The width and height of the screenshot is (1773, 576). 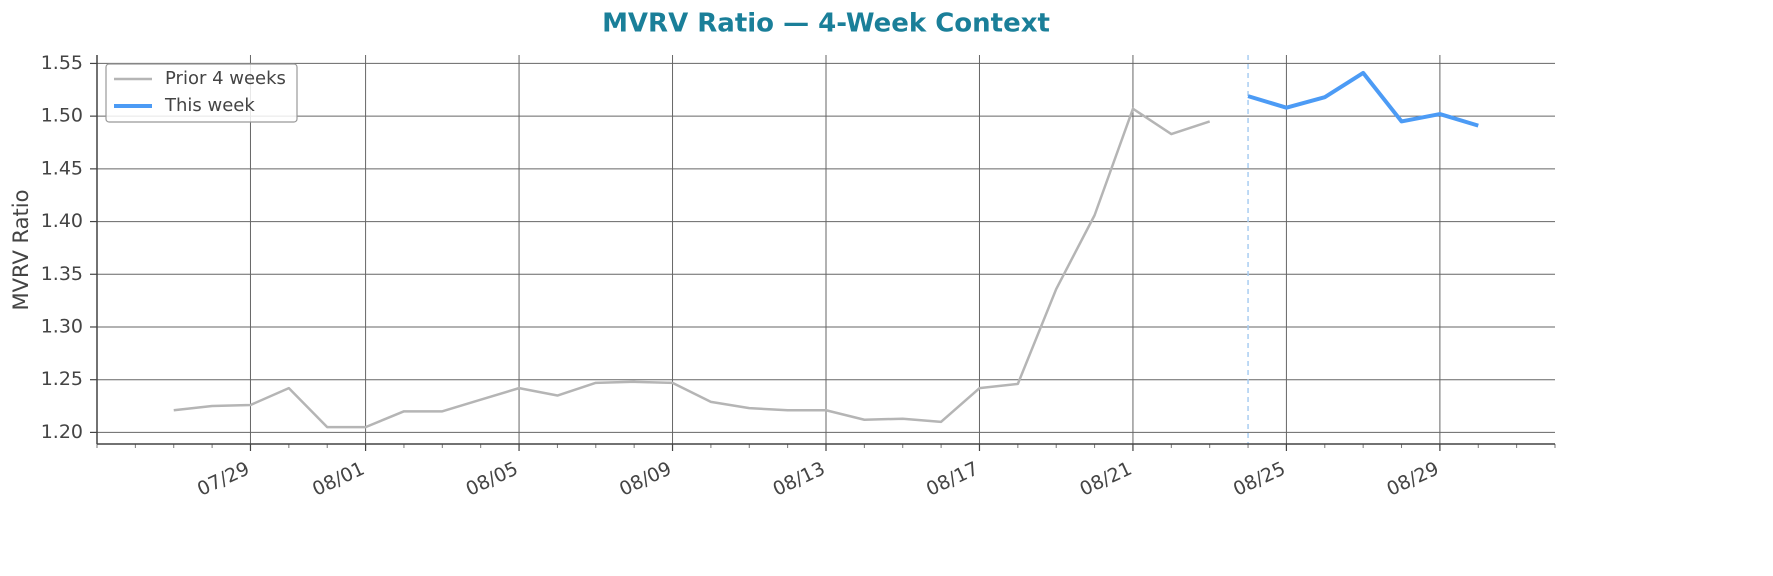 I want to click on y-tick-label: 1.35, so click(x=62, y=274).